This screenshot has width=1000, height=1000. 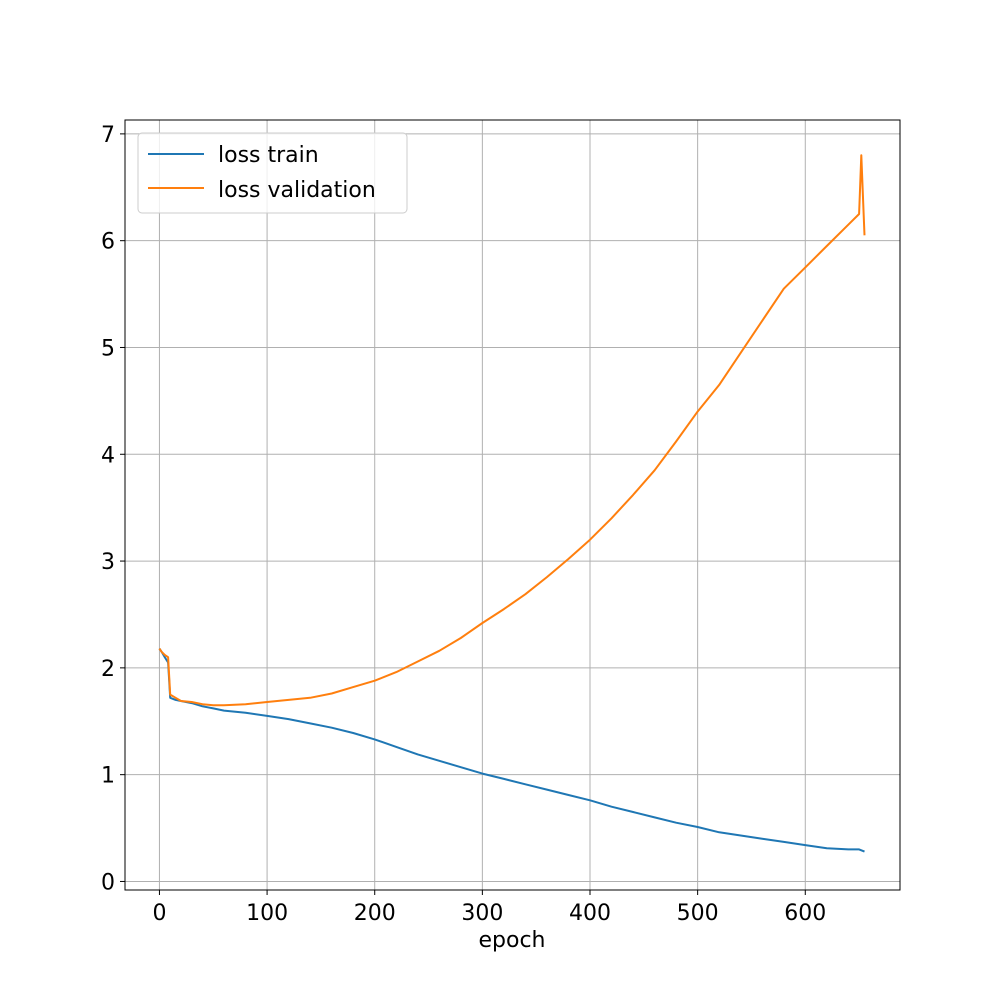 I want to click on y-tick-label: 2, so click(x=108, y=669).